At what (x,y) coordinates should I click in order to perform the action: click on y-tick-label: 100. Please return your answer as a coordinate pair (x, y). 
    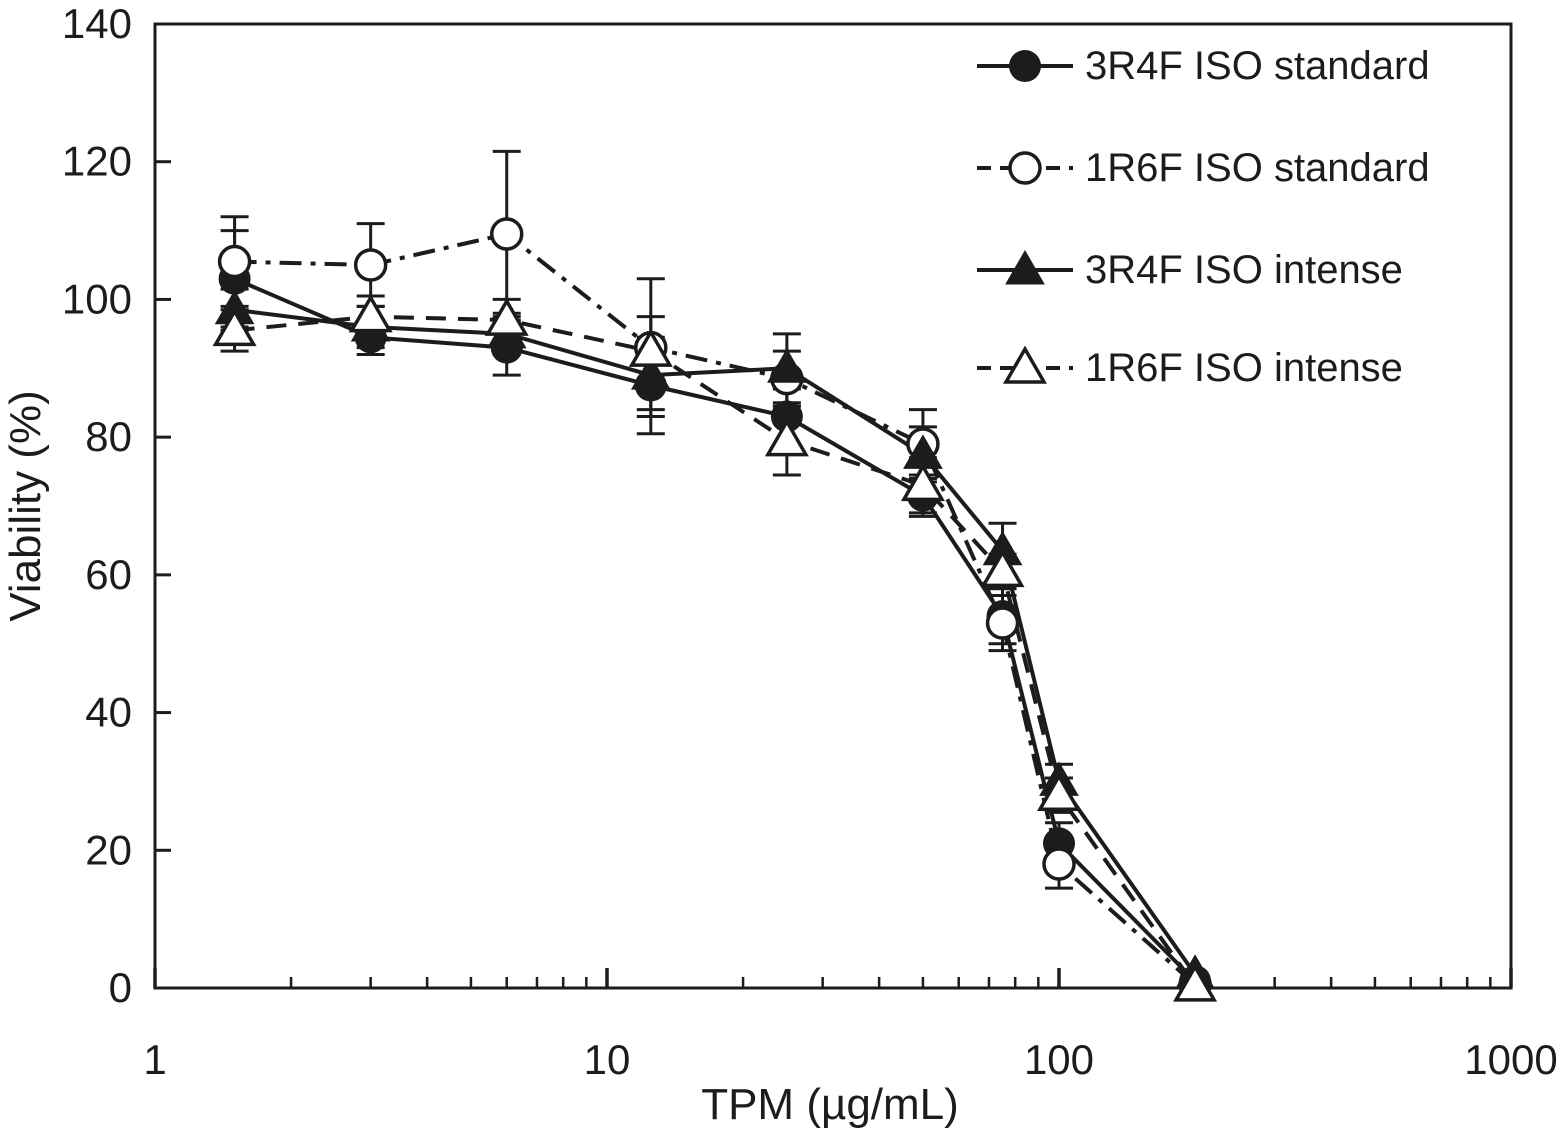
    Looking at the image, I should click on (97, 298).